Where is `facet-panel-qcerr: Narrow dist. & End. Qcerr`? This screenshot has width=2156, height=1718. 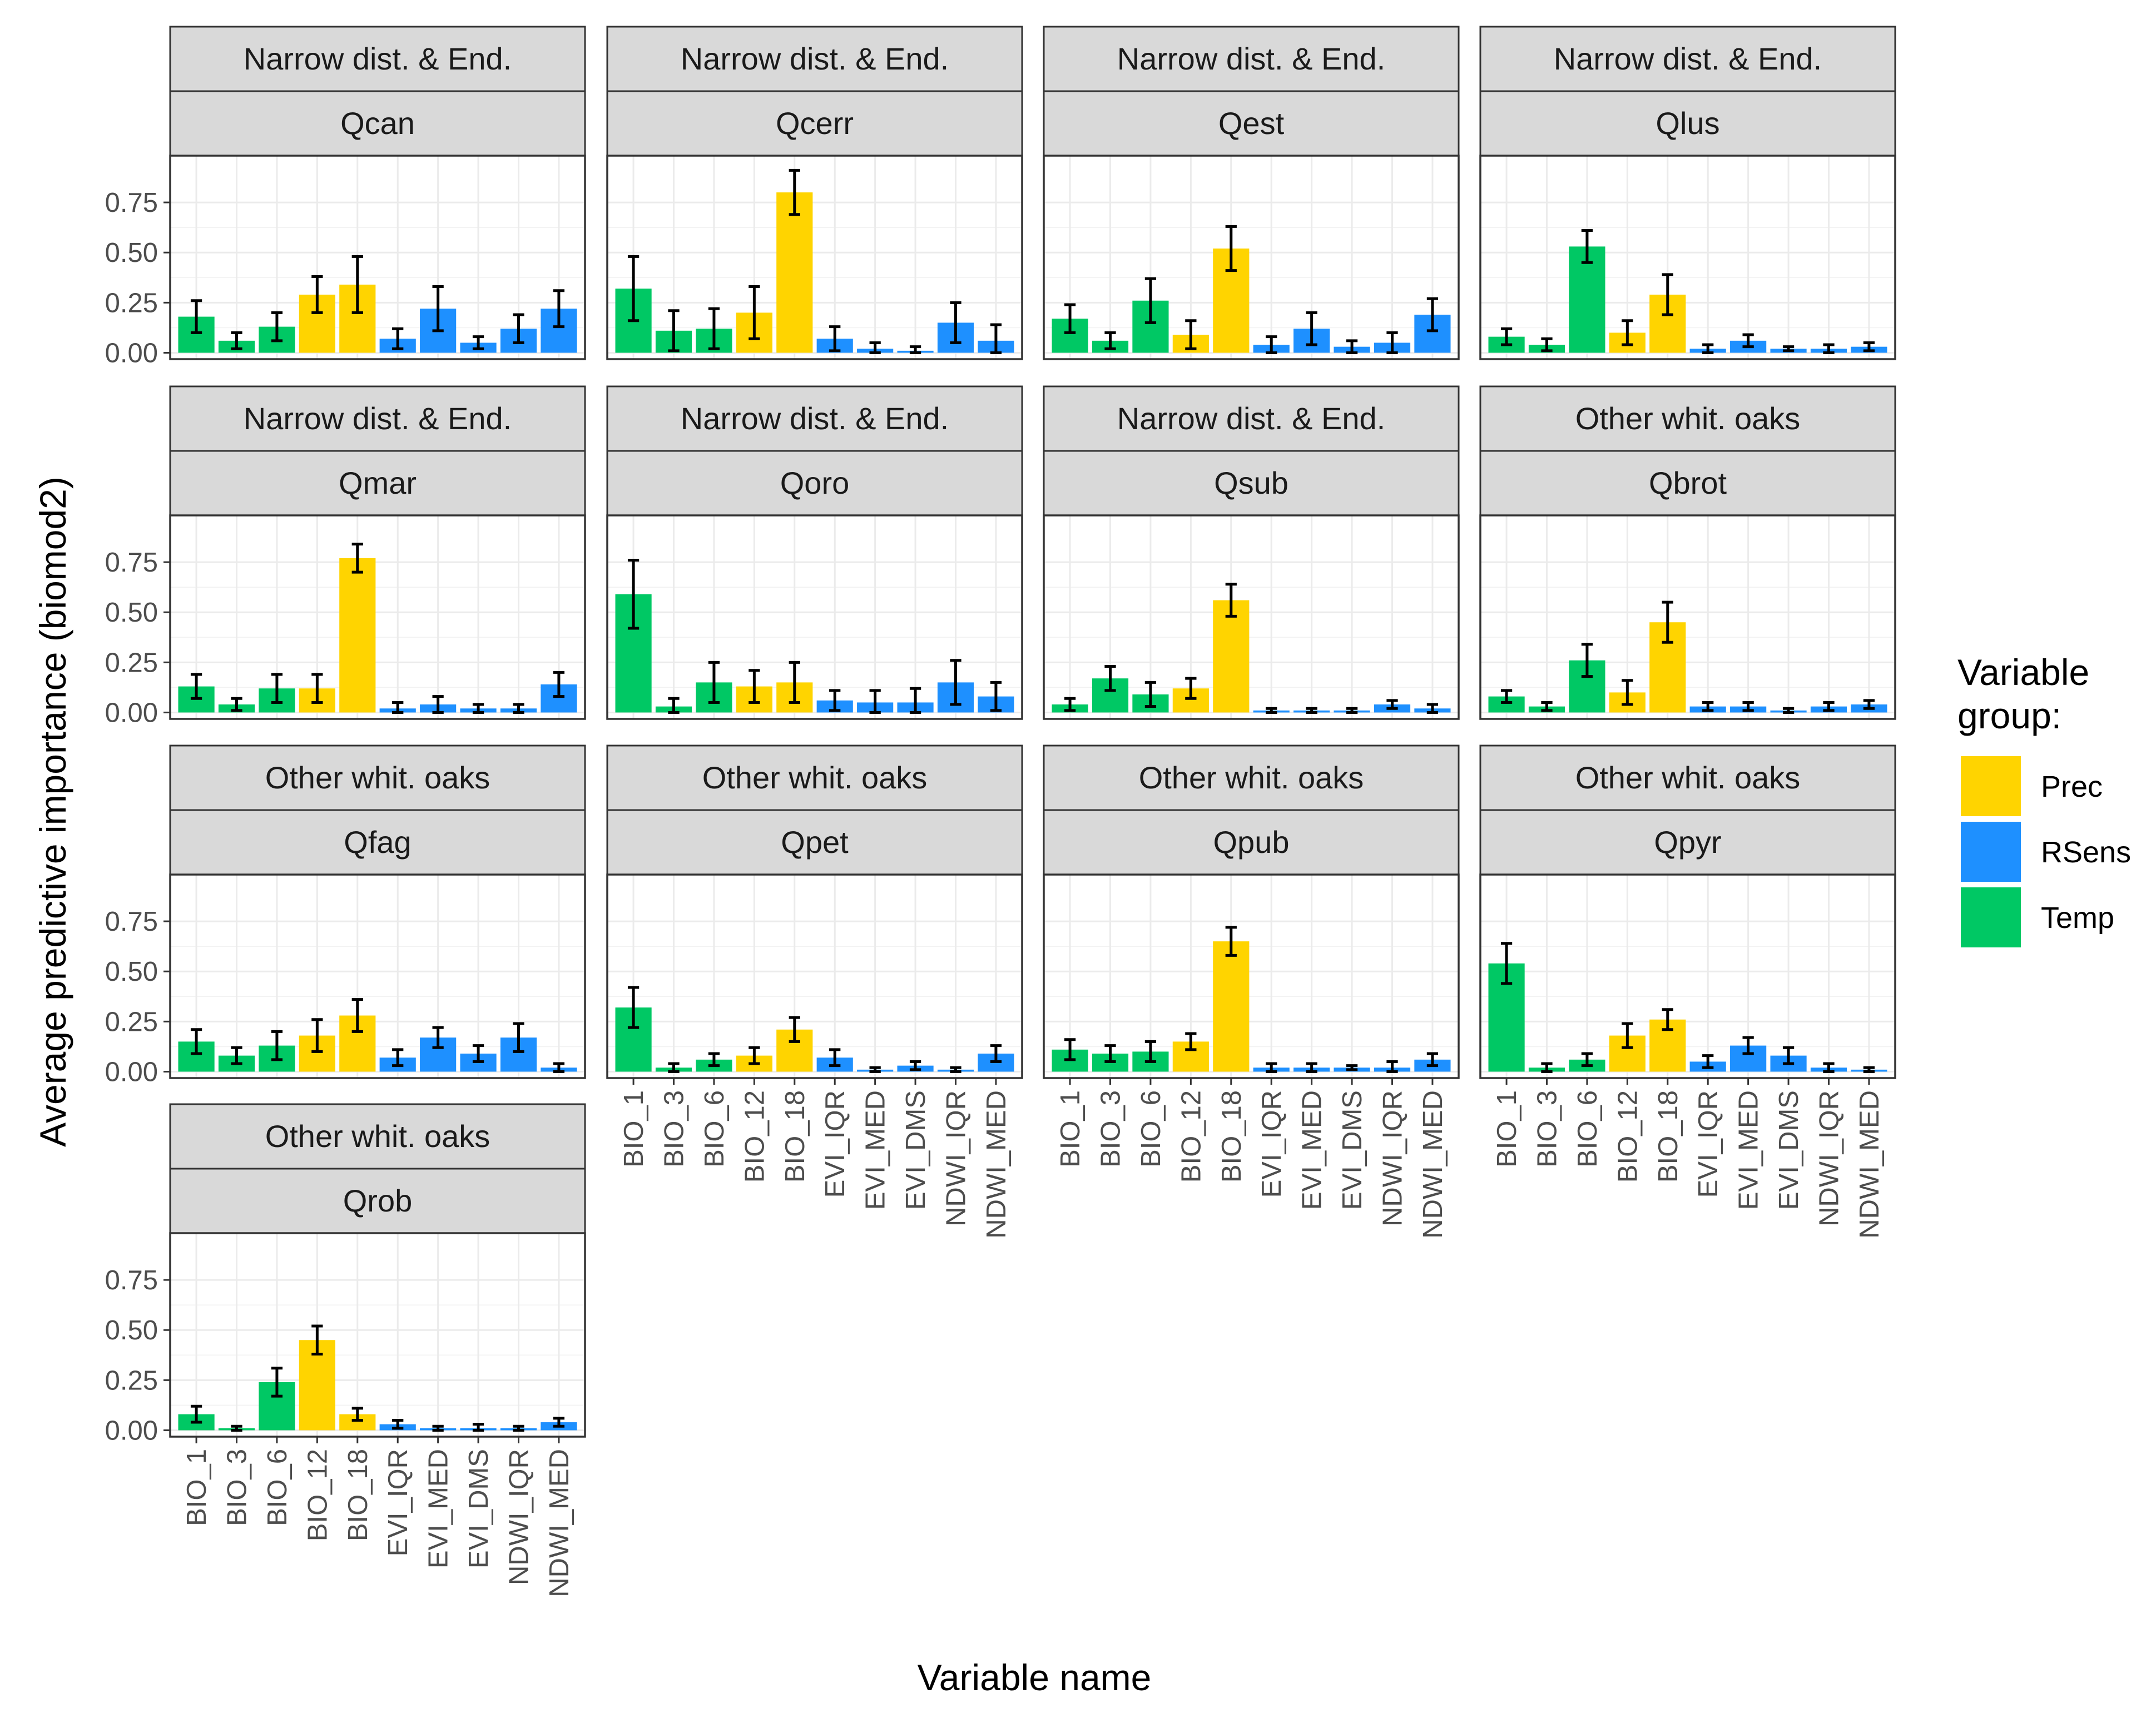 facet-panel-qcerr: Narrow dist. & End. Qcerr is located at coordinates (814, 193).